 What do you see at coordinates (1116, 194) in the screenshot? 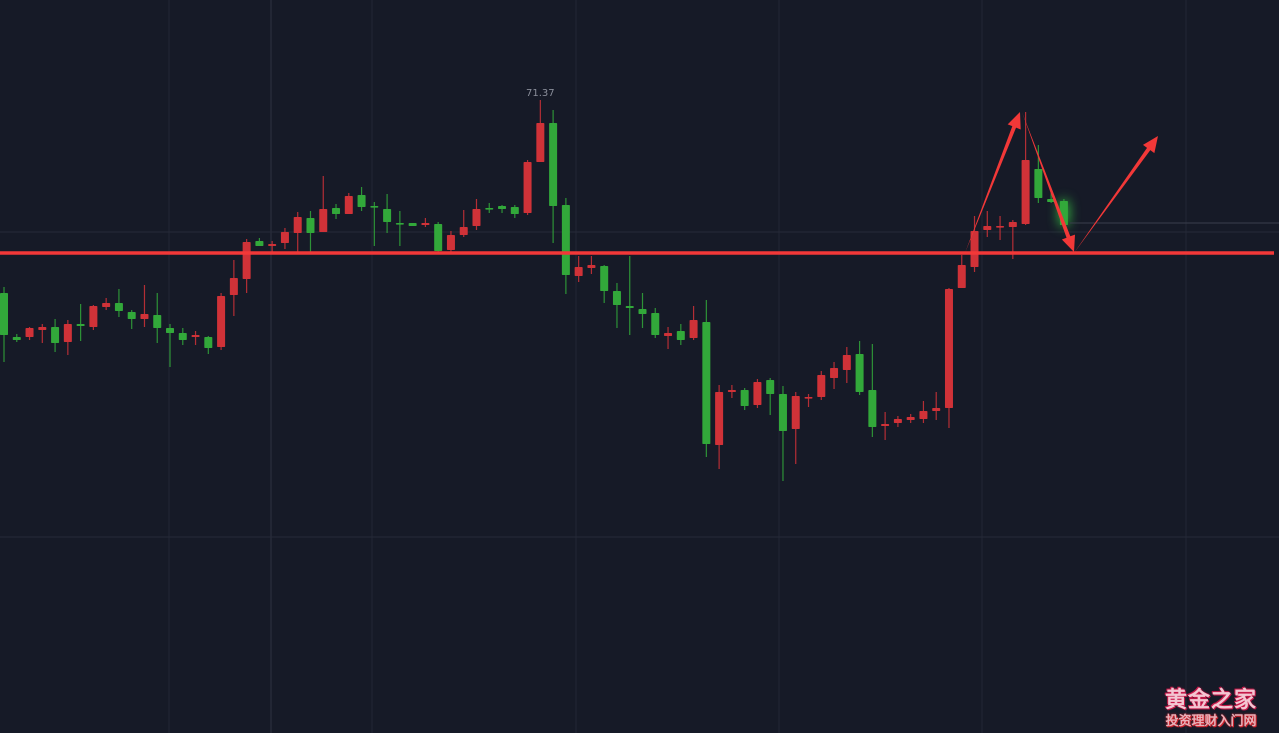
I see `arrow-up-icon` at bounding box center [1116, 194].